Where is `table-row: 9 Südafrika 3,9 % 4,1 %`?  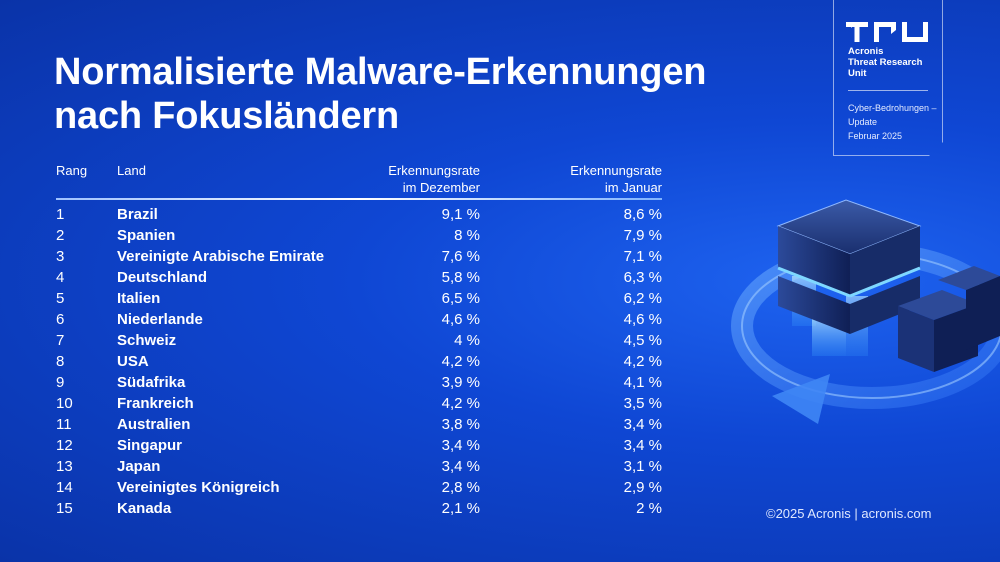 table-row: 9 Südafrika 3,9 % 4,1 % is located at coordinates (359, 382).